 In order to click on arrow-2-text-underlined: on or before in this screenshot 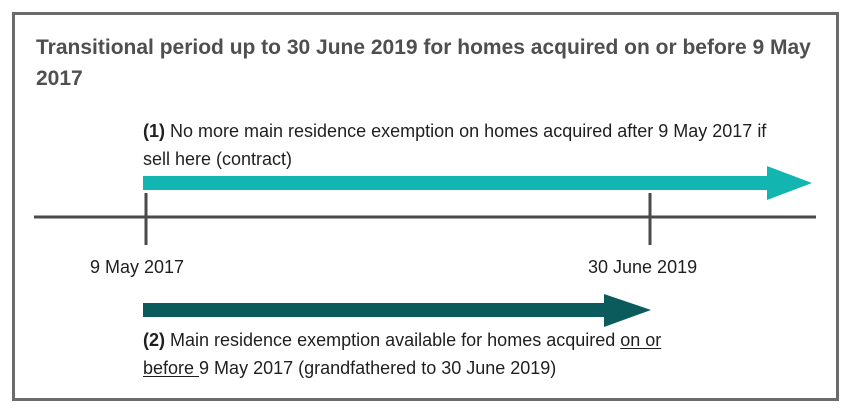, I will do `click(402, 354)`.